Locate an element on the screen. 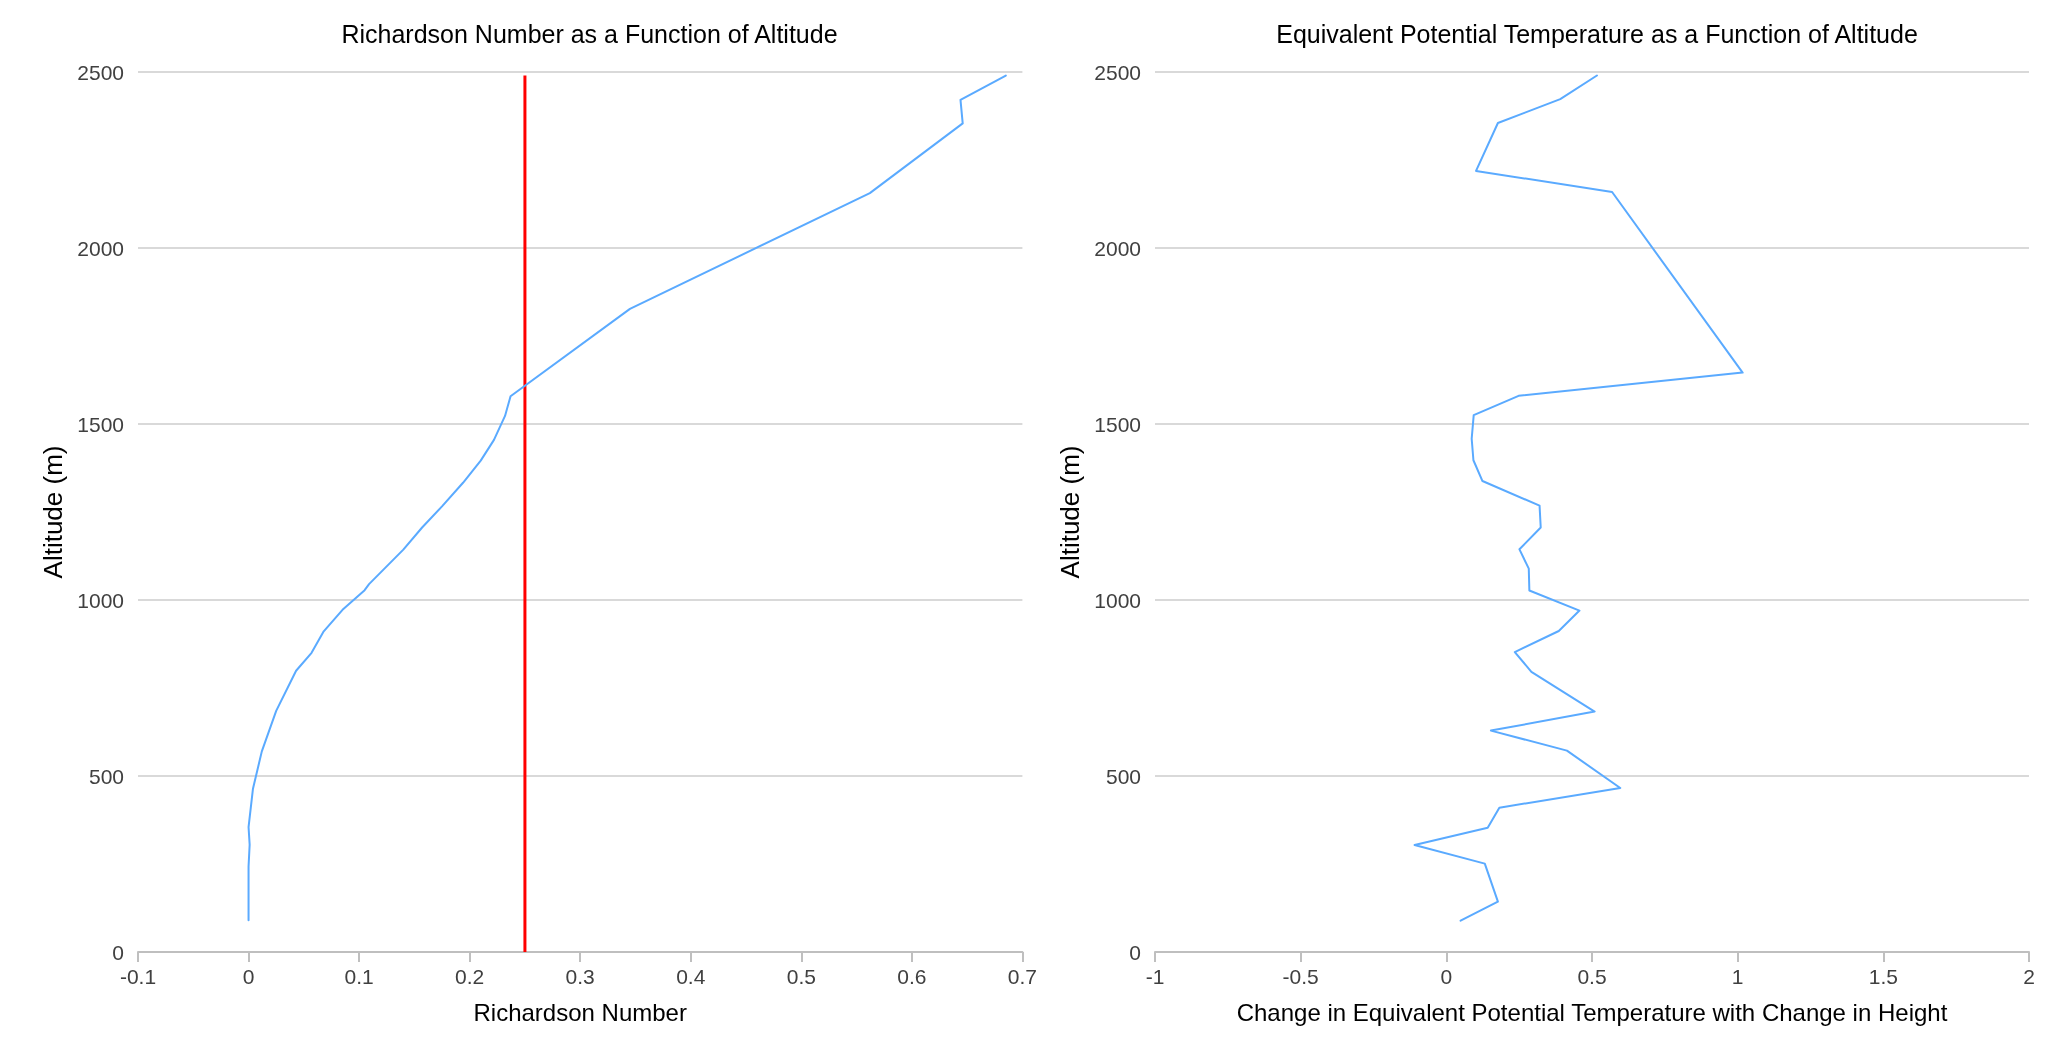 The image size is (2049, 1056). x-tick-label: 1.5 is located at coordinates (1883, 976).